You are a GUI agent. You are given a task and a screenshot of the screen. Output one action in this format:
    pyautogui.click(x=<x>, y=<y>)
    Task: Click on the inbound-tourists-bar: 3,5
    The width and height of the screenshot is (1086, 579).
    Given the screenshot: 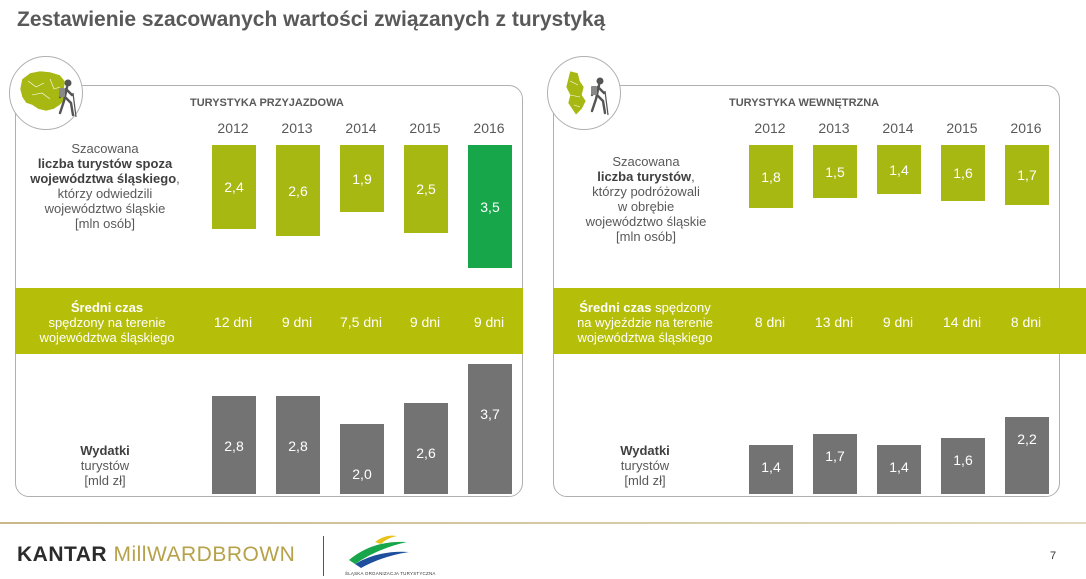 What is the action you would take?
    pyautogui.click(x=490, y=206)
    